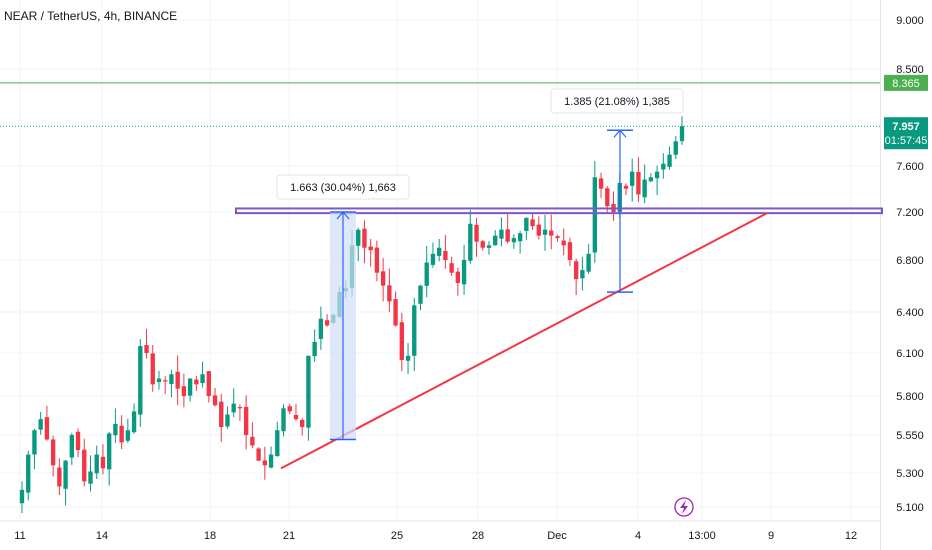  I want to click on measure-1-label: 1.663 (30.04%) 1,663, so click(343, 187).